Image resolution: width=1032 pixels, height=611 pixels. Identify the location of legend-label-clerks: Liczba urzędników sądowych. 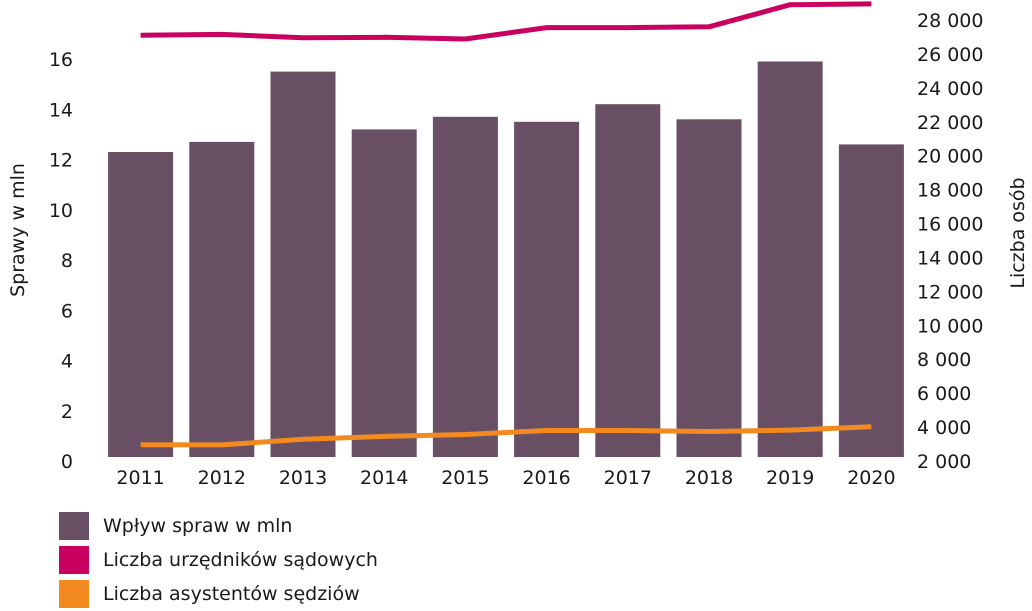
(240, 560).